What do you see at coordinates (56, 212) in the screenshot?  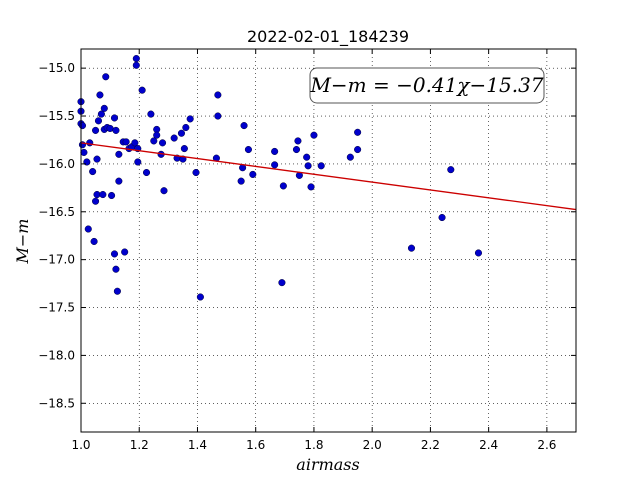 I see `y-tick-label: −16.5` at bounding box center [56, 212].